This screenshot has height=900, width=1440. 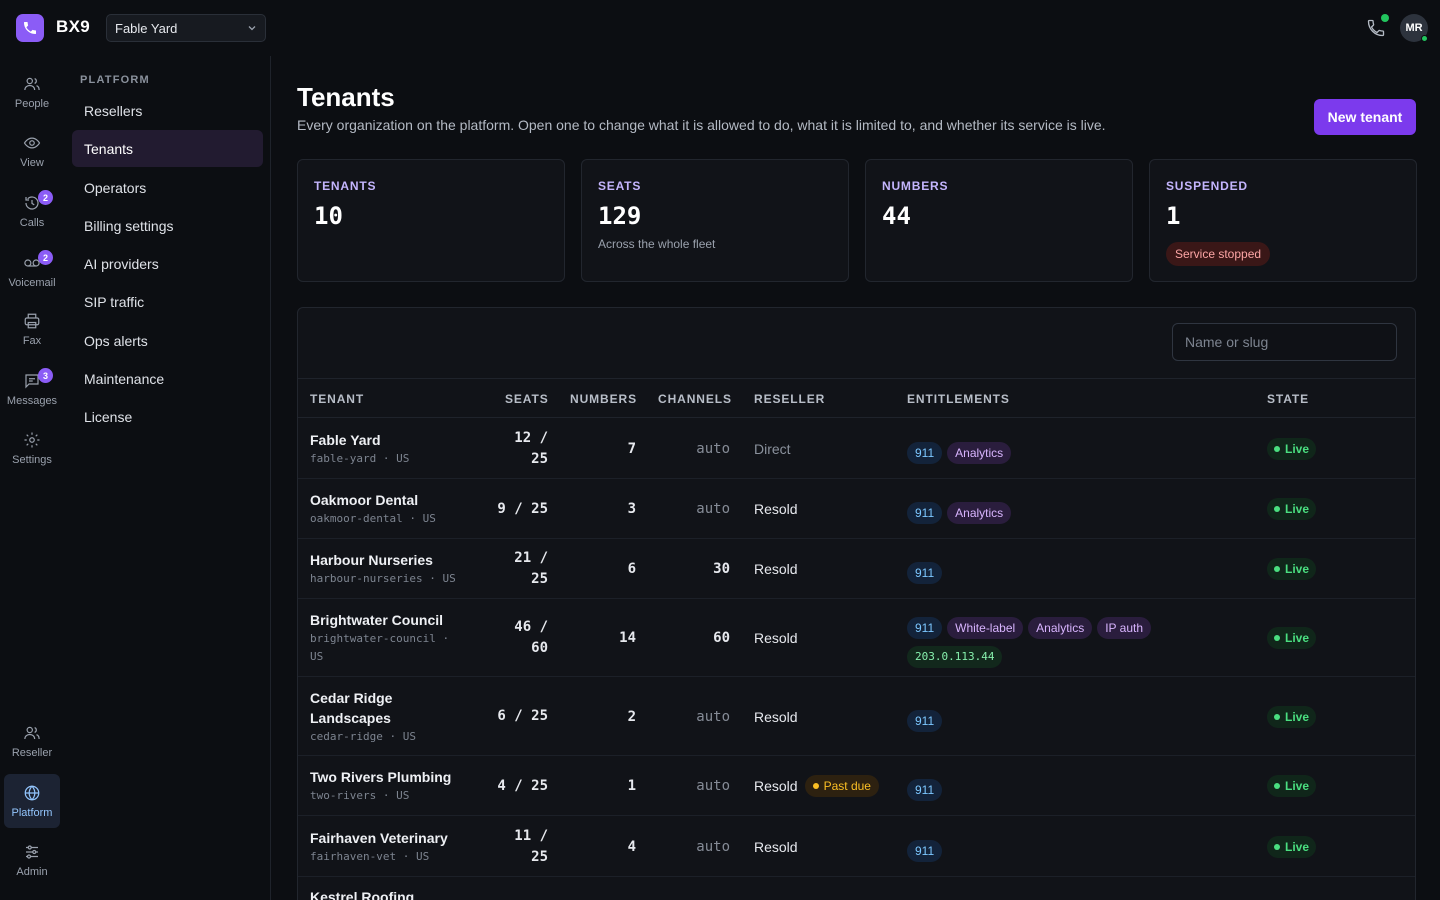 What do you see at coordinates (121, 263) in the screenshot?
I see `subnav-item-ai-providers: AI providers` at bounding box center [121, 263].